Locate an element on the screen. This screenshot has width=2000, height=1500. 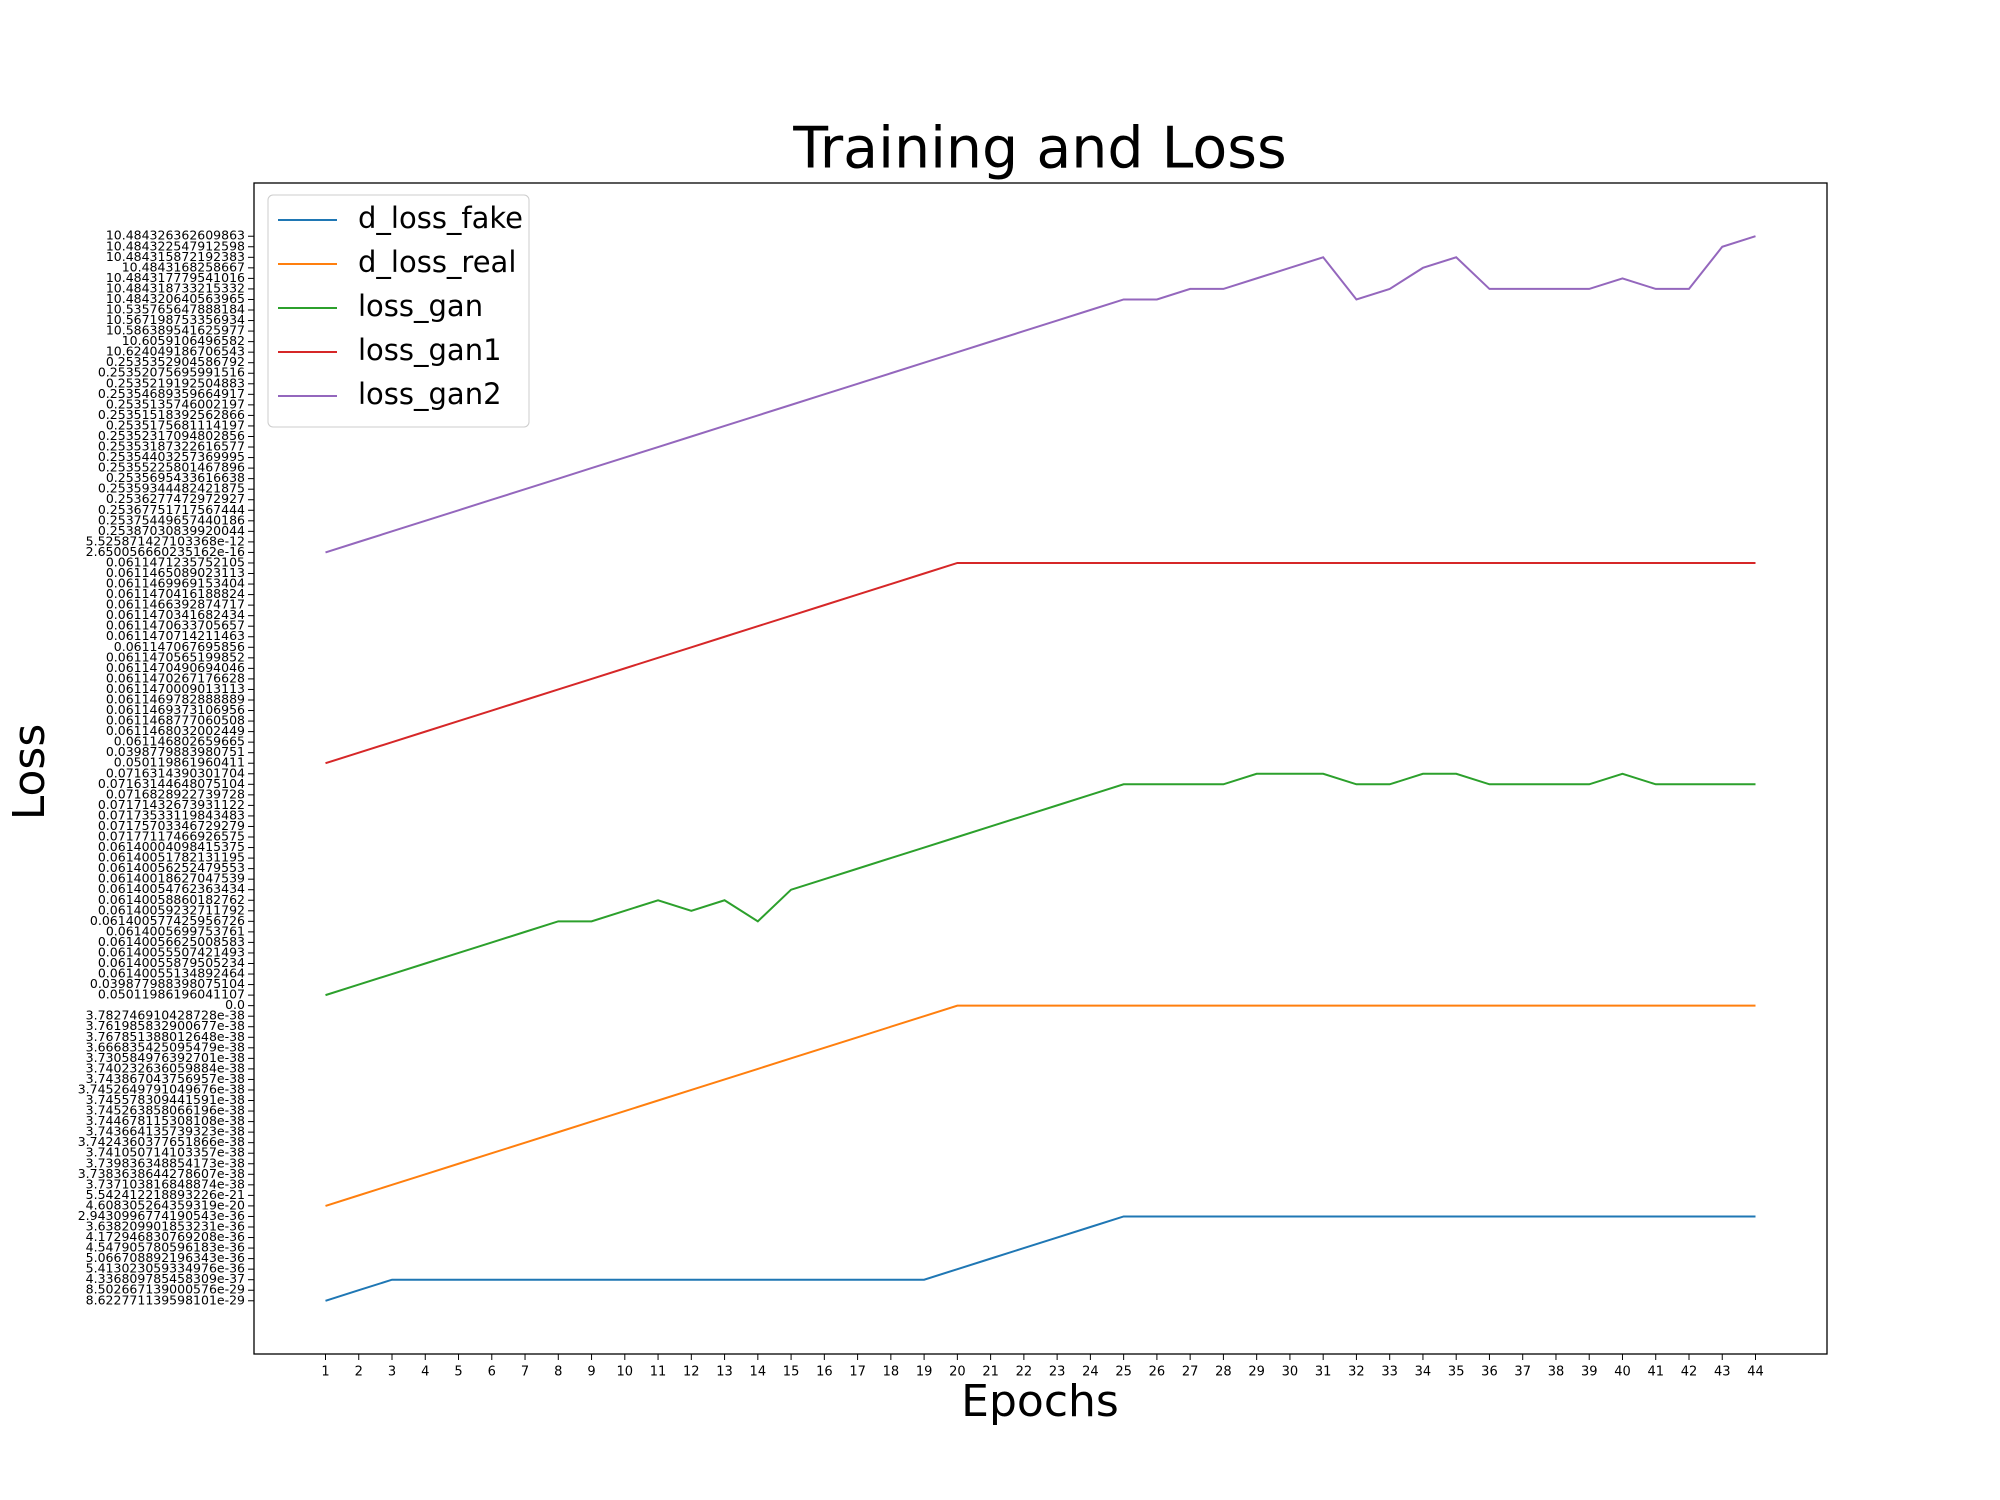
chart-title: Training and Loss is located at coordinates (1039, 149).